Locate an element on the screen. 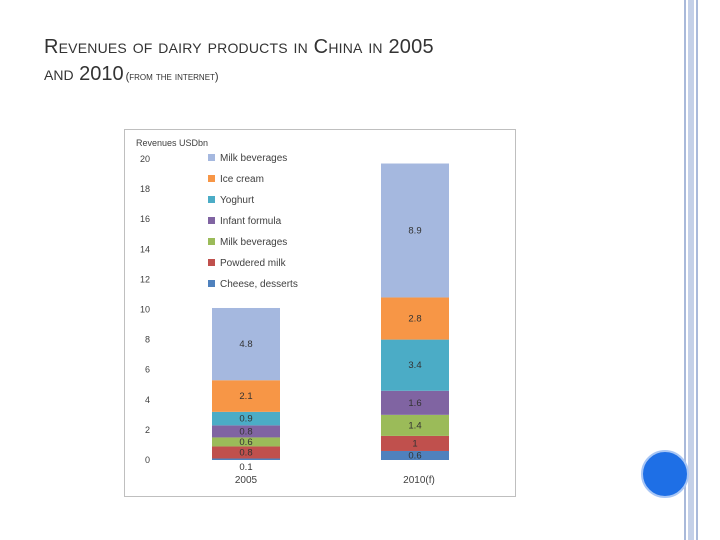 This screenshot has width=720, height=540. data-label: 1.6 is located at coordinates (414, 403).